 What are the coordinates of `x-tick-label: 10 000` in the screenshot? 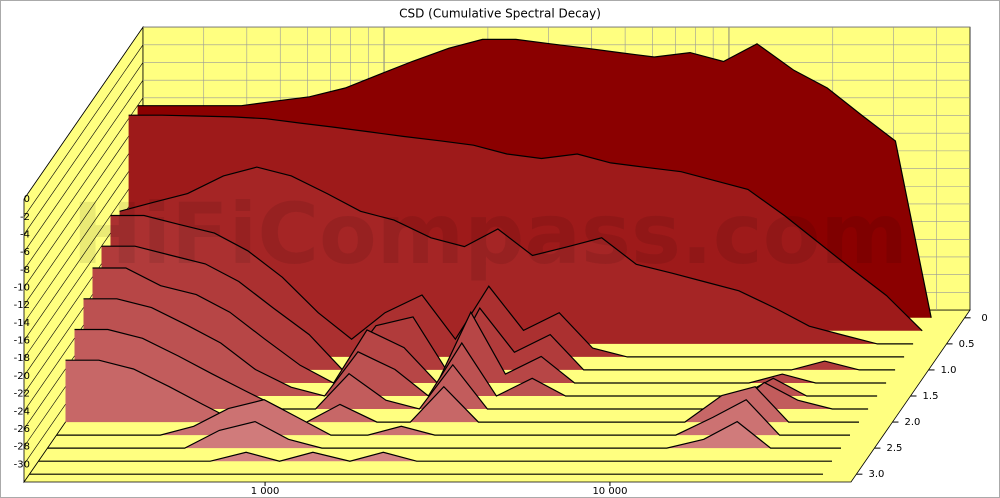 It's located at (609, 491).